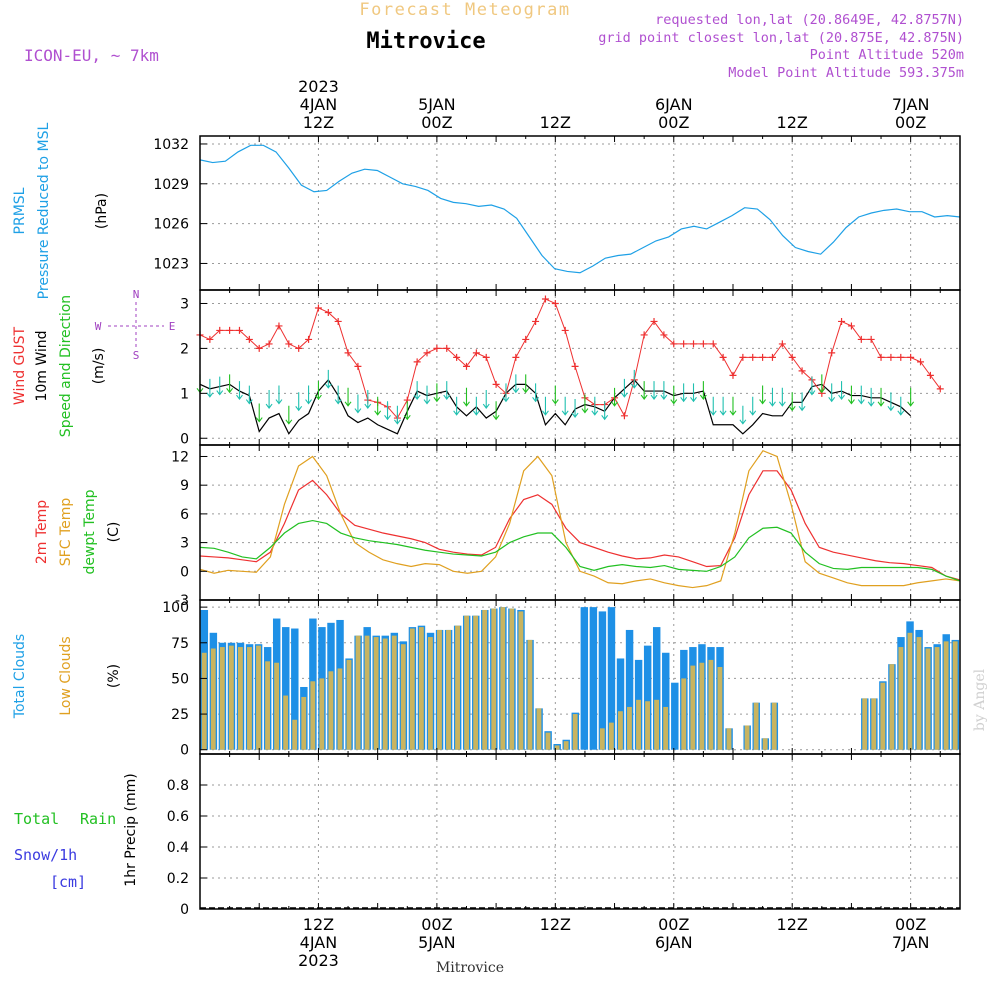 The height and width of the screenshot is (1000, 1000). Describe the element at coordinates (318, 924) in the screenshot. I see `bottom-time-label: 12Z` at that location.